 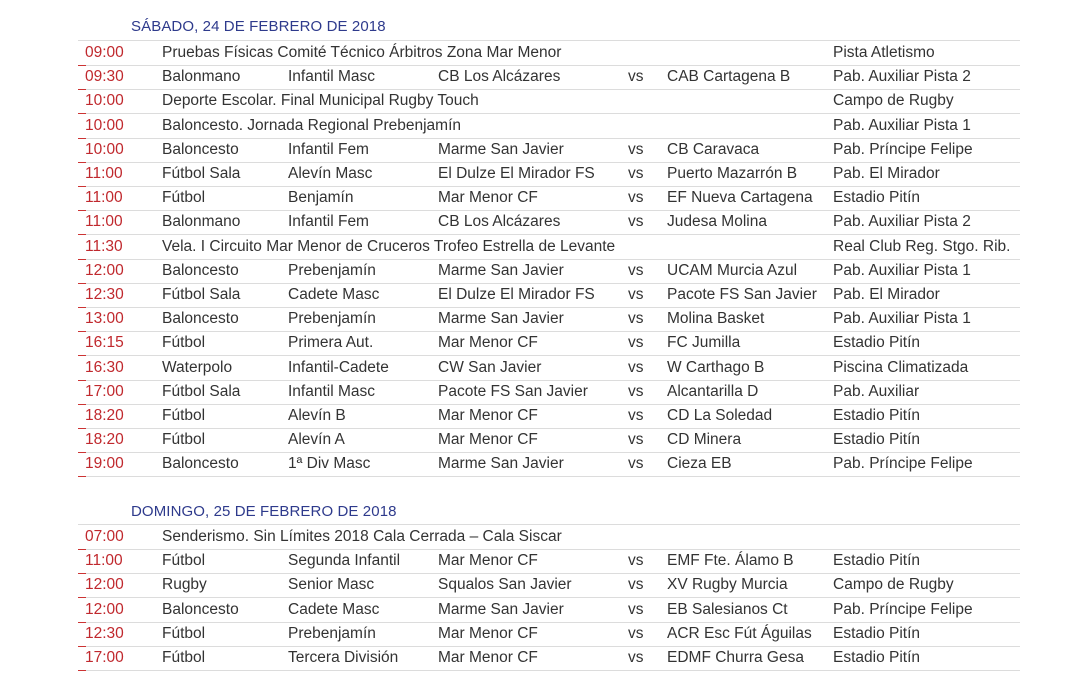 I want to click on time-cell: 09:30, so click(x=104, y=77).